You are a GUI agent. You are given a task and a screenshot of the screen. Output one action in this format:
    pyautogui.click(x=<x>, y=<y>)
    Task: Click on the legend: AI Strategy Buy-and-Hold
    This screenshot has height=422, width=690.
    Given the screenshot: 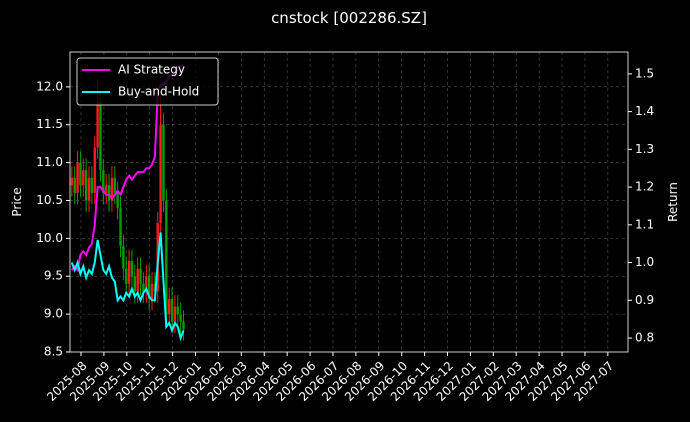 What is the action you would take?
    pyautogui.click(x=147, y=81)
    